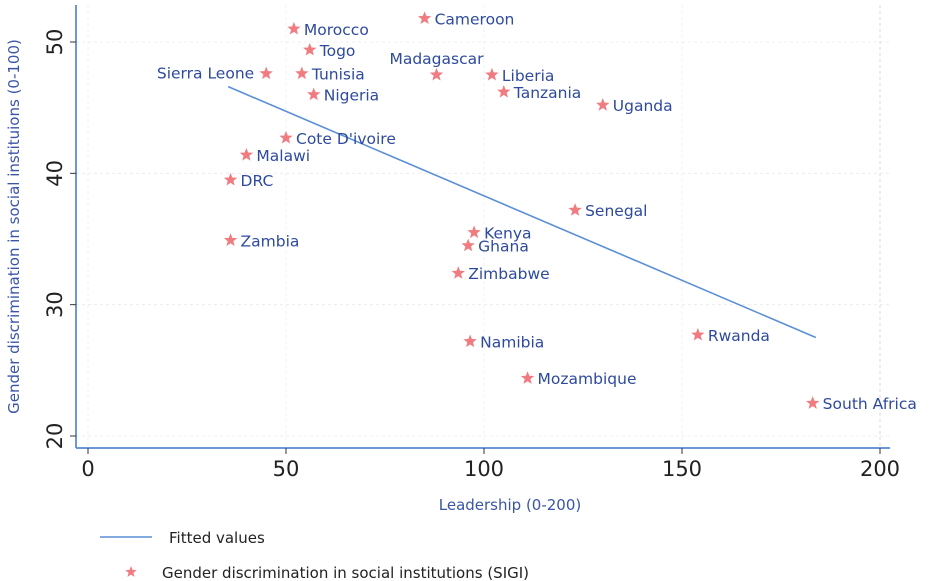 This screenshot has height=581, width=929. I want to click on point-label: Cote D'ivoire, so click(346, 139).